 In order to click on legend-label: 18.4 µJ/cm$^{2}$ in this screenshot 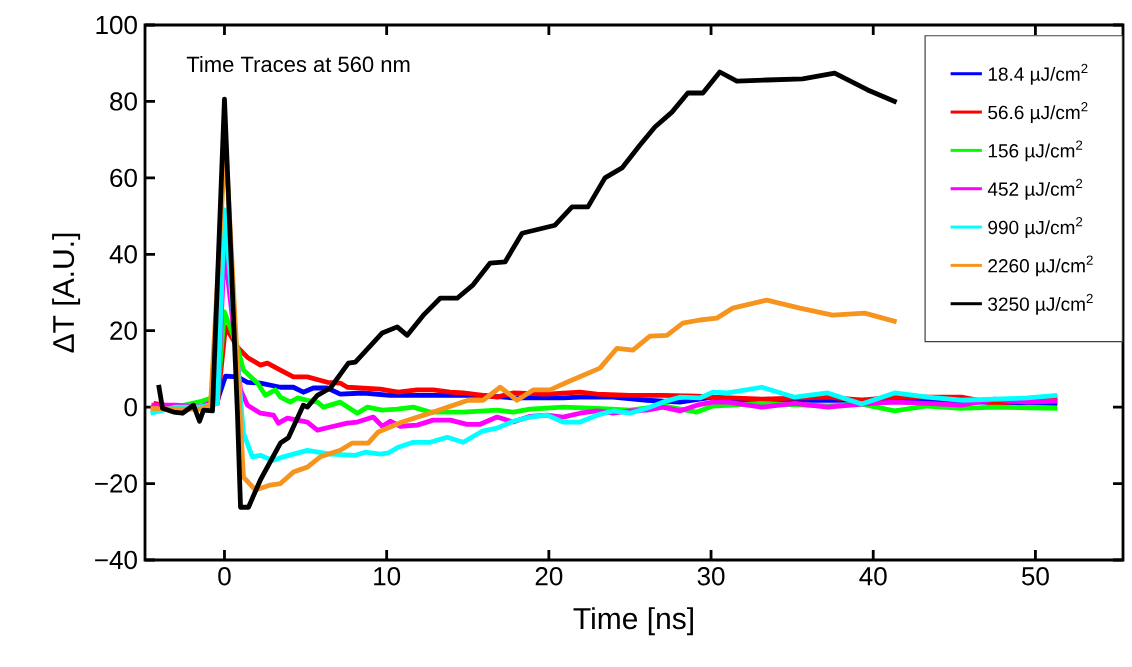, I will do `click(1038, 74)`.